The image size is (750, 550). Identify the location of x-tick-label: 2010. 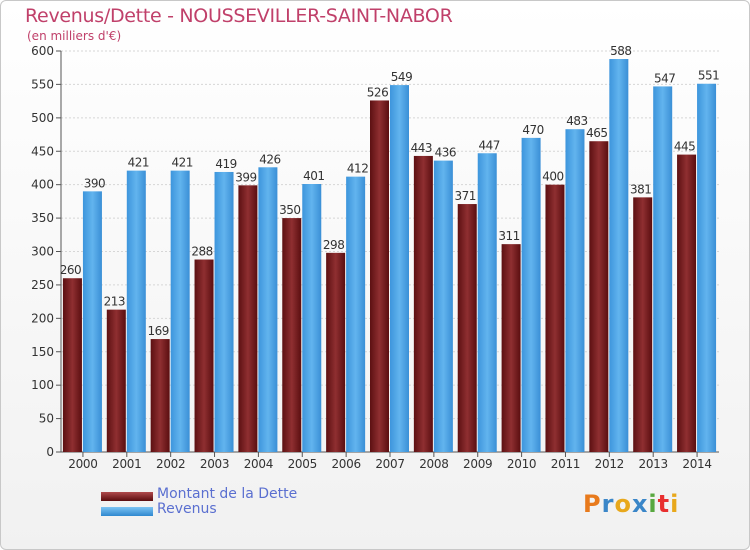
(521, 464).